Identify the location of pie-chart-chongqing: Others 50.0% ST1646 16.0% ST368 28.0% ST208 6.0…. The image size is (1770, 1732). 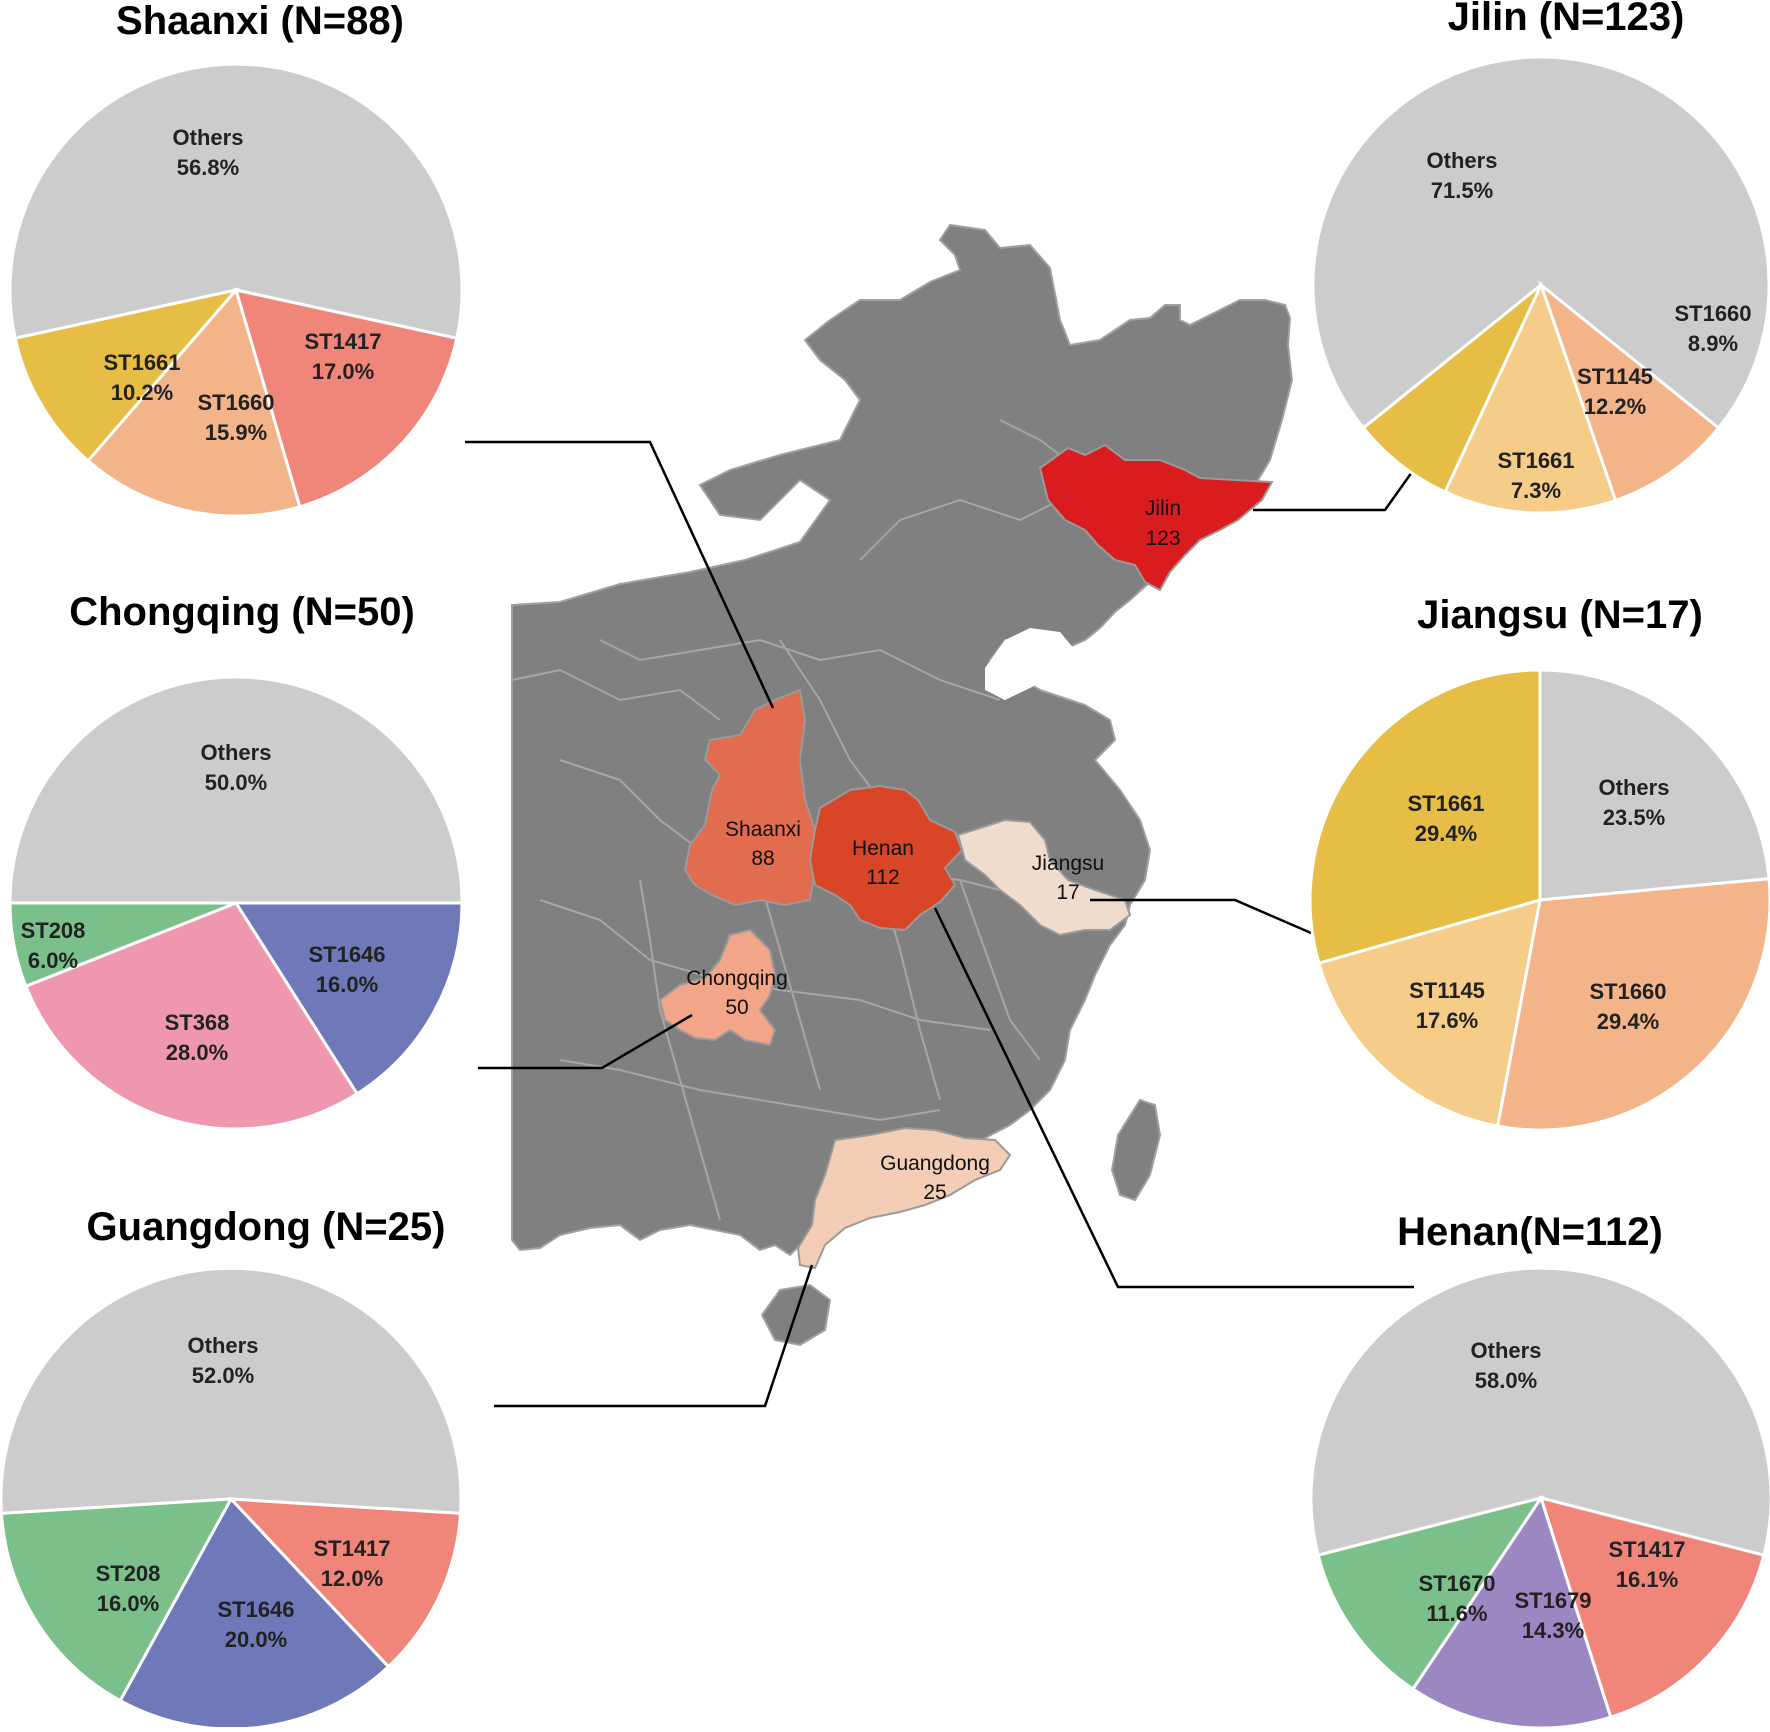
(236, 860).